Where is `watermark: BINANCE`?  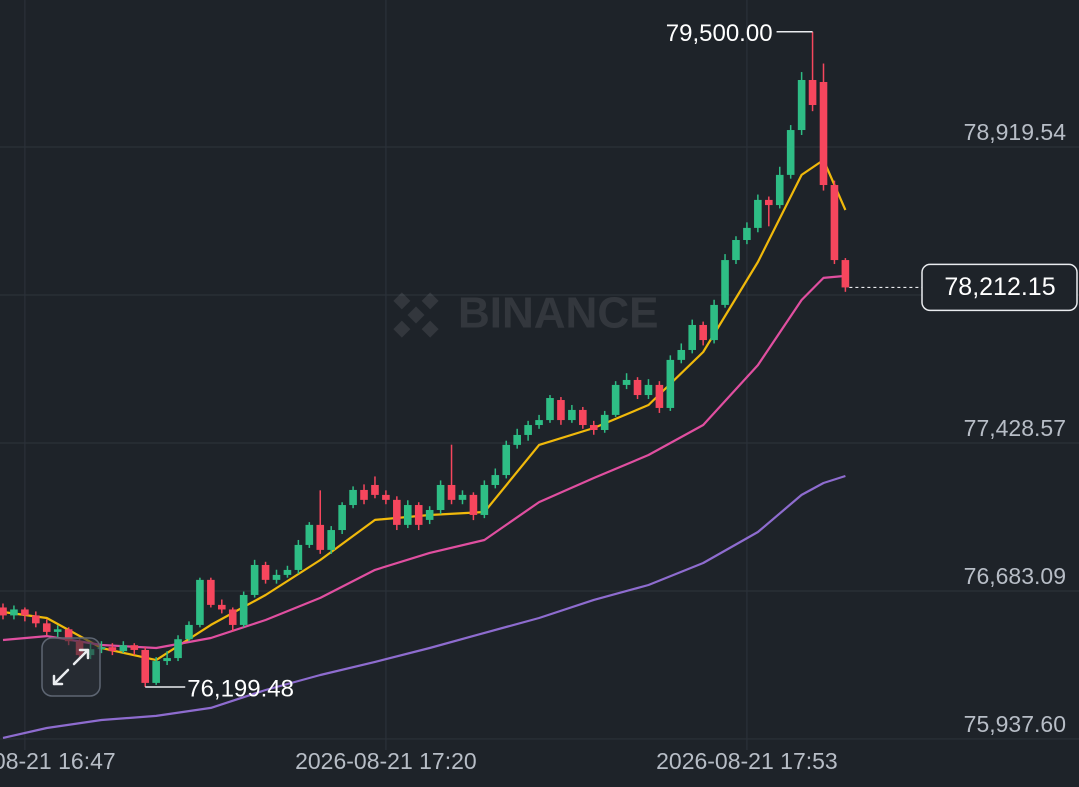 watermark: BINANCE is located at coordinates (525, 313).